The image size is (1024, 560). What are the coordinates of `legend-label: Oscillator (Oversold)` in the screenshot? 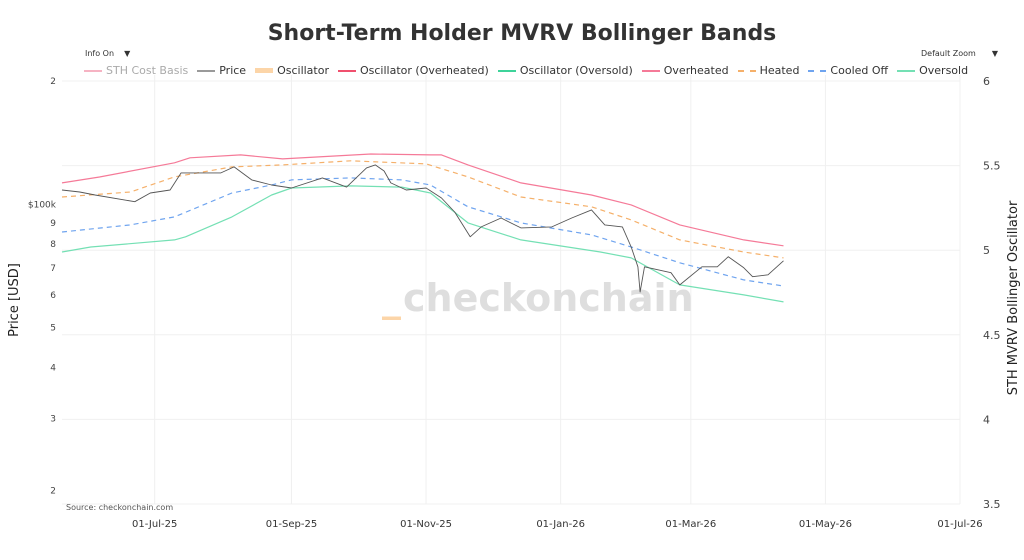 It's located at (576, 70).